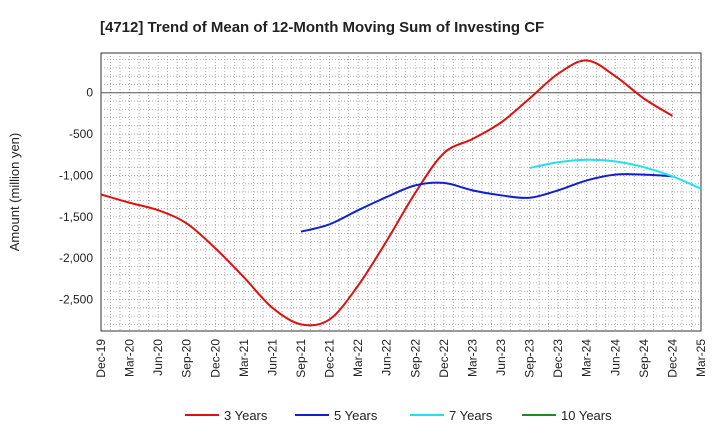 Image resolution: width=720 pixels, height=440 pixels. Describe the element at coordinates (387, 357) in the screenshot. I see `x-tick-label: Jun-22` at that location.